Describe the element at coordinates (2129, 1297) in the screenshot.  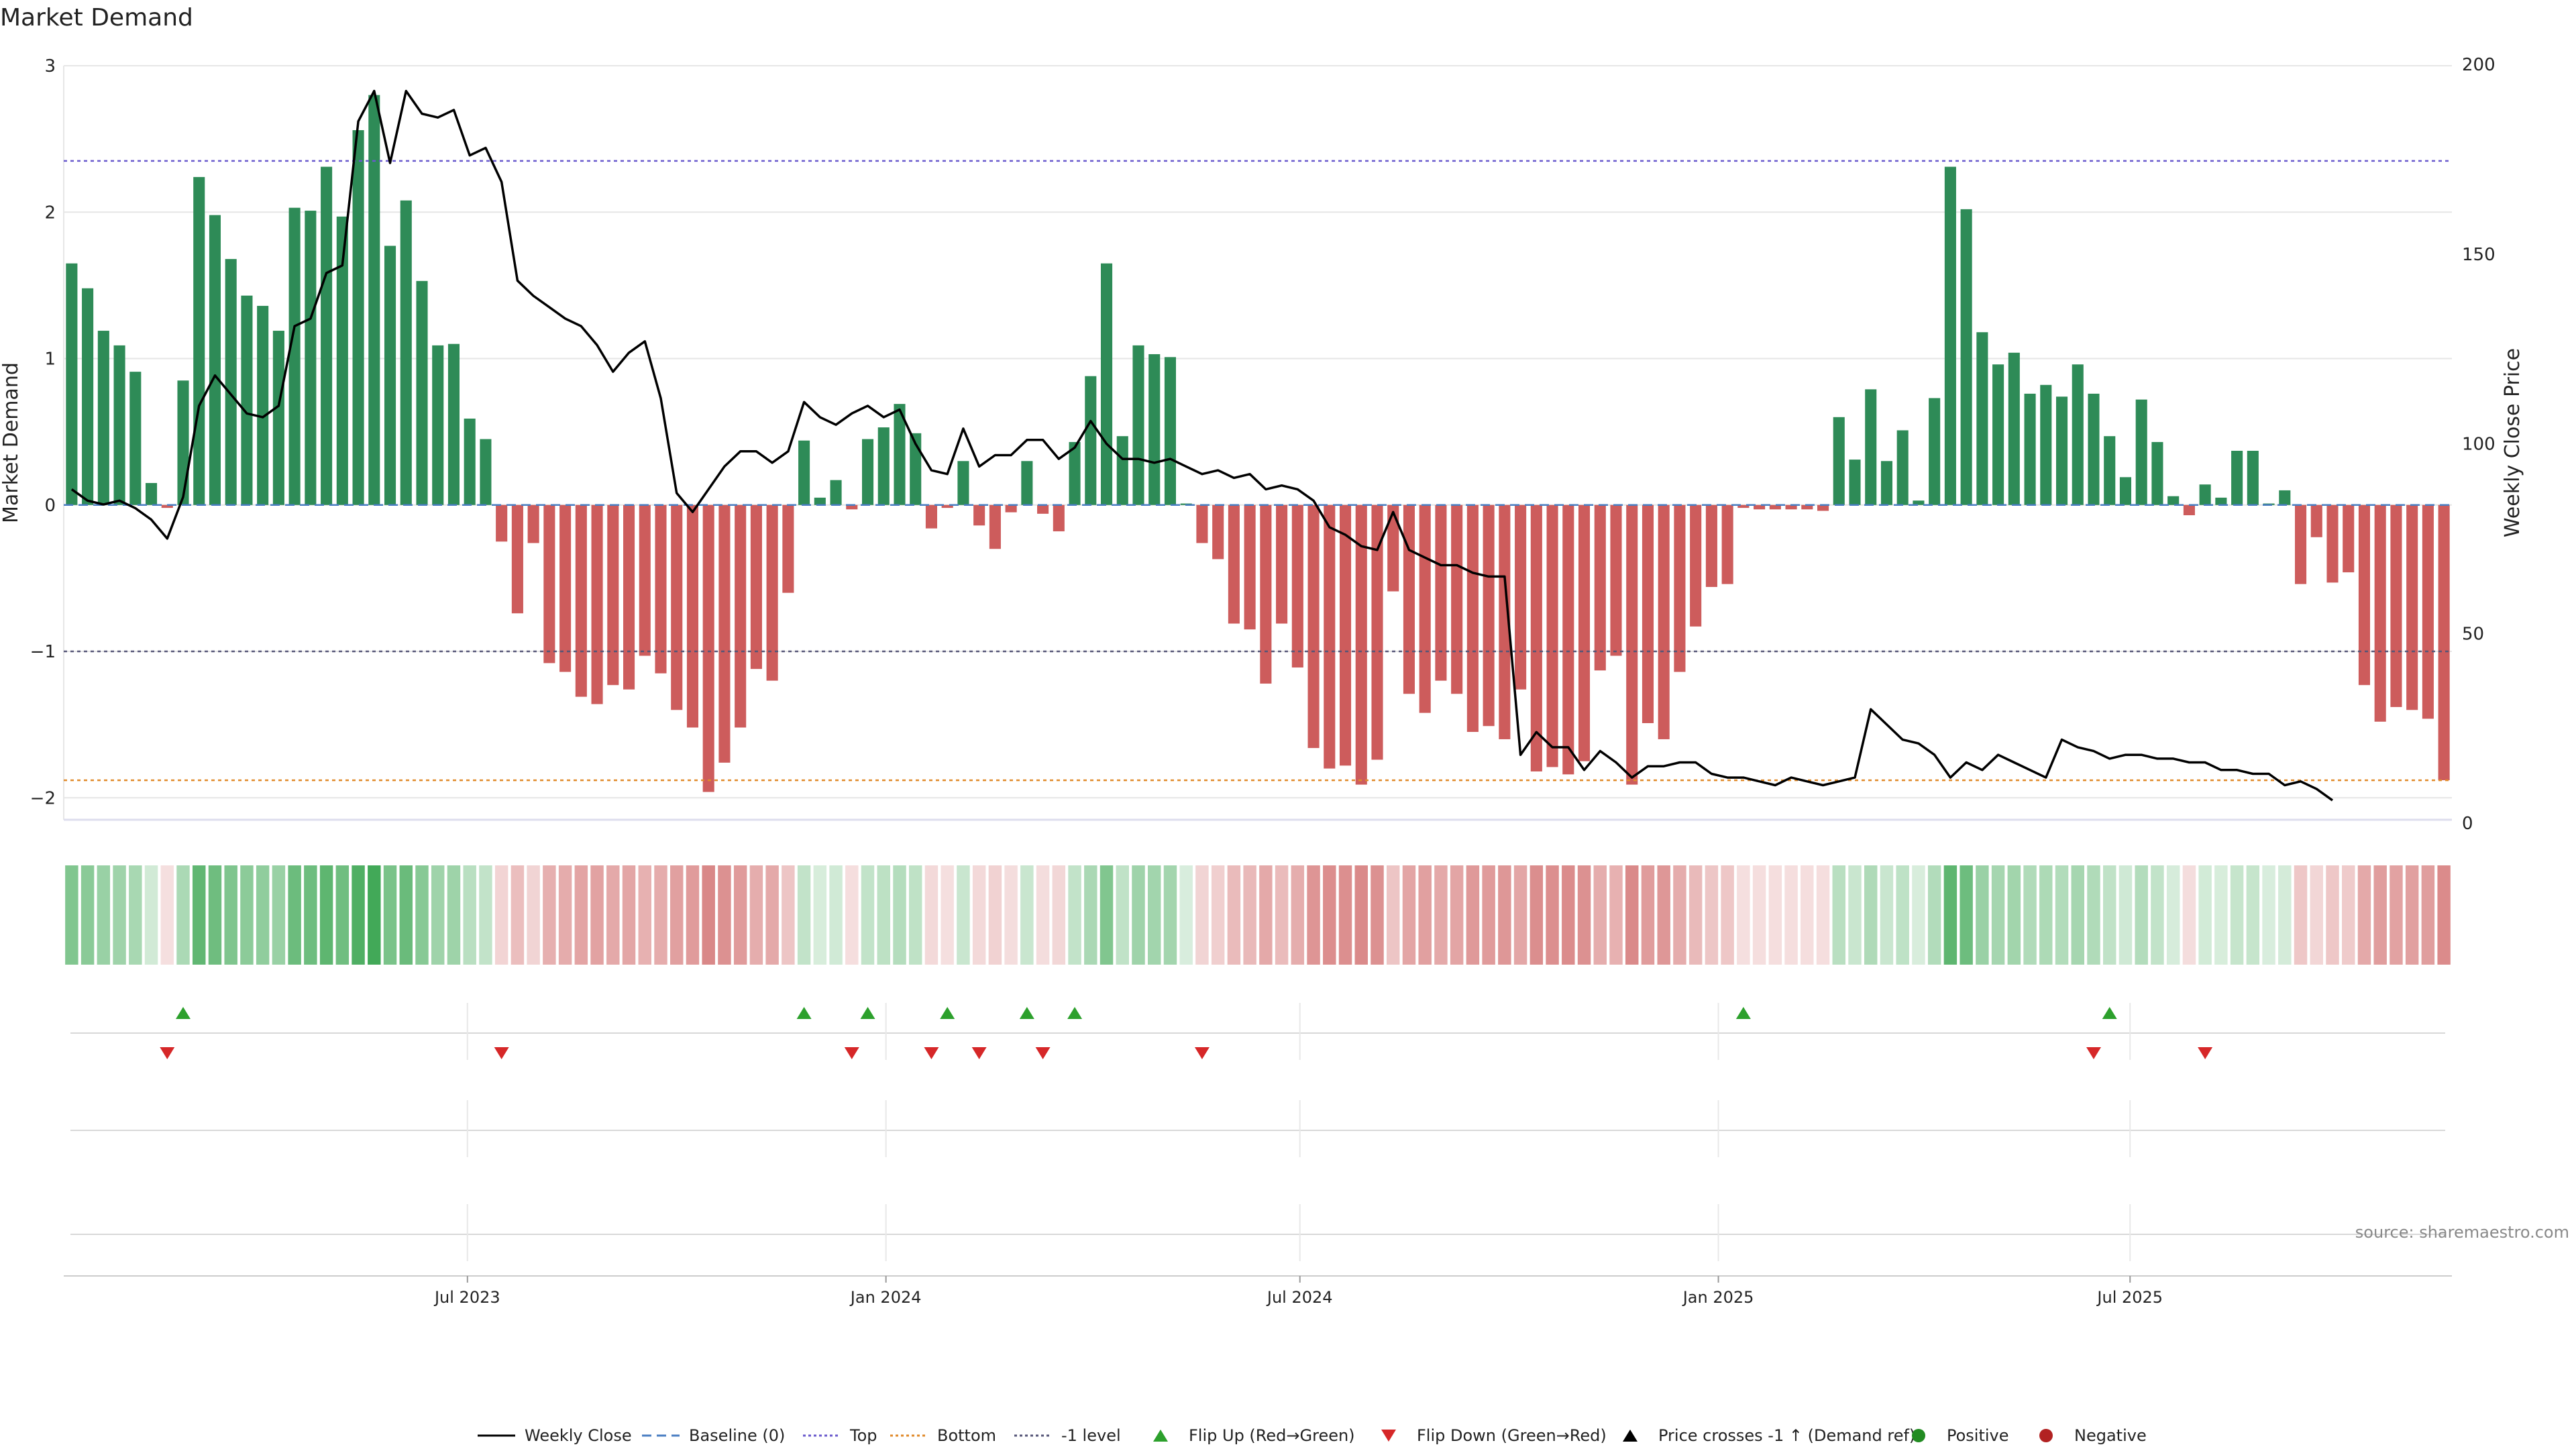
I see `x-tick-label: Jul 2025` at that location.